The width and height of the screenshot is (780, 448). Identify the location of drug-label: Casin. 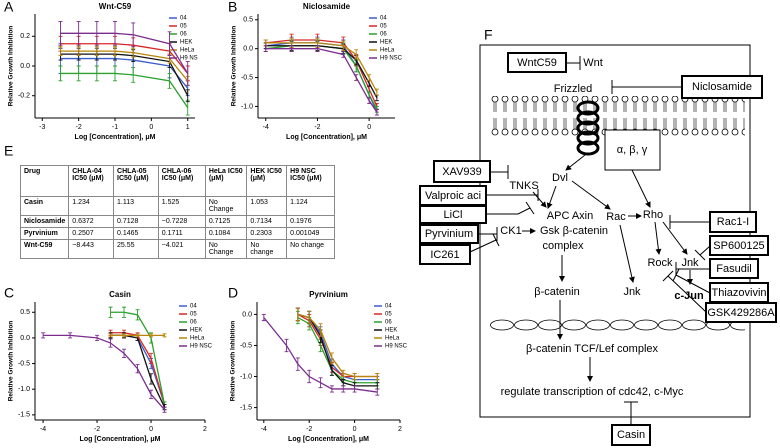
(631, 435).